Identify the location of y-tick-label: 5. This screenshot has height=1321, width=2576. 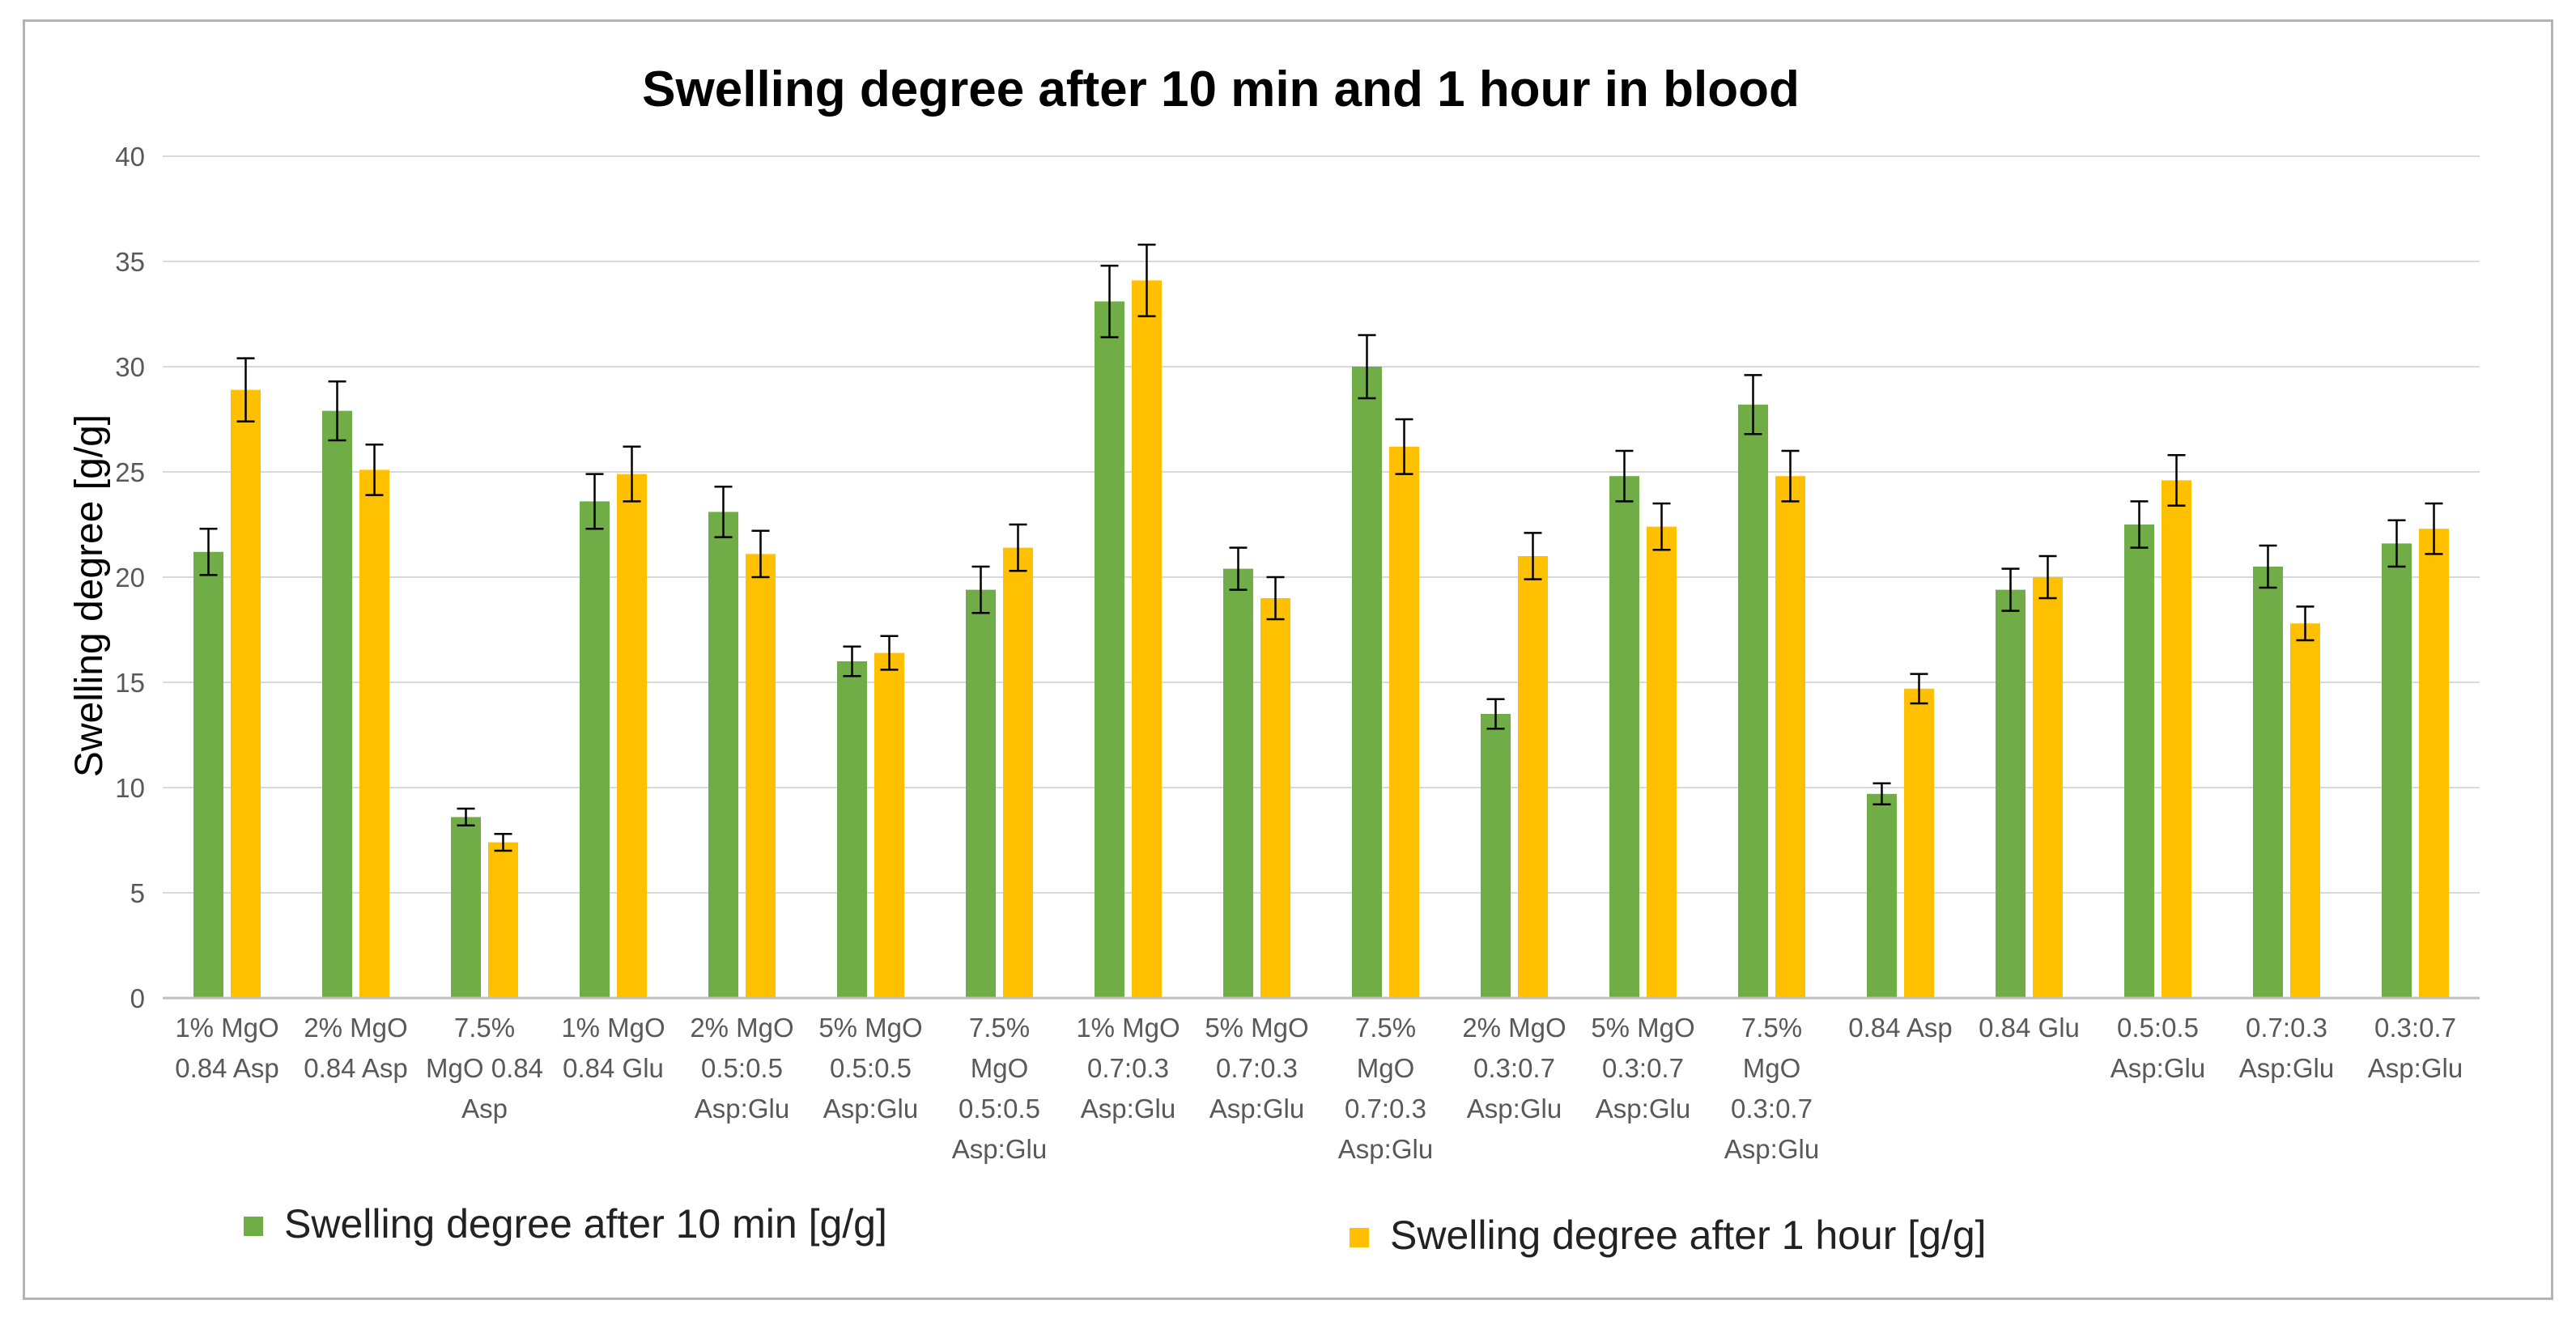
(137, 893).